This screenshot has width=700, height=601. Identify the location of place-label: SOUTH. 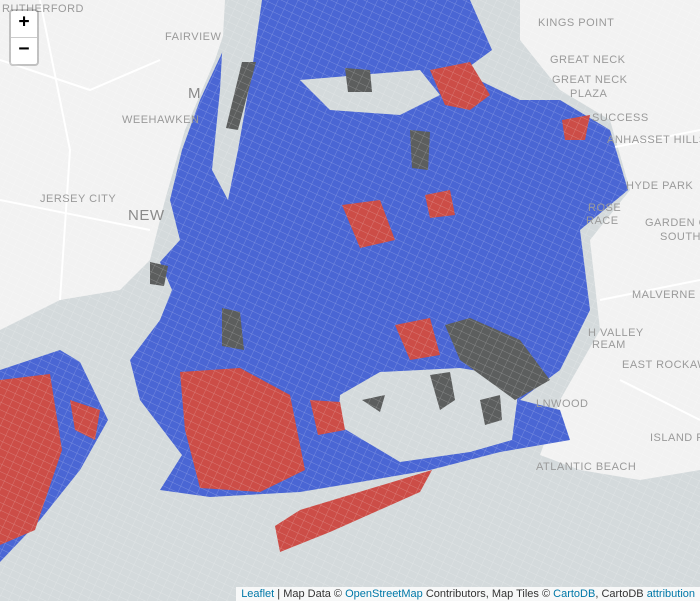
(680, 237).